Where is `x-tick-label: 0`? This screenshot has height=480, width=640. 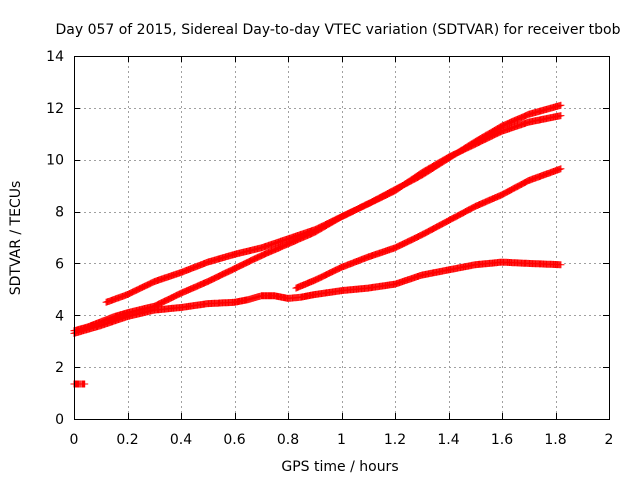
x-tick-label: 0 is located at coordinates (74, 440).